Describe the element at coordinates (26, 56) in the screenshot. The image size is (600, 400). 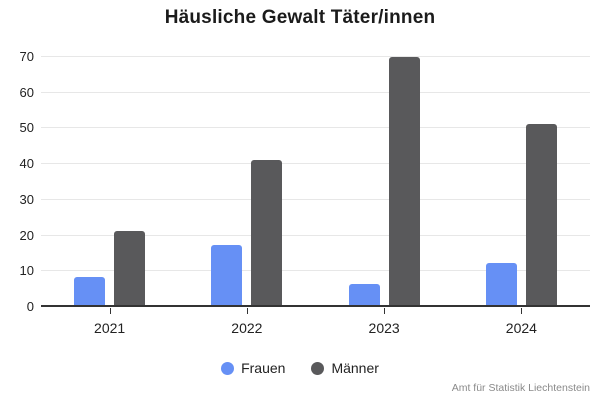
I see `y-tick-label-70: 70` at that location.